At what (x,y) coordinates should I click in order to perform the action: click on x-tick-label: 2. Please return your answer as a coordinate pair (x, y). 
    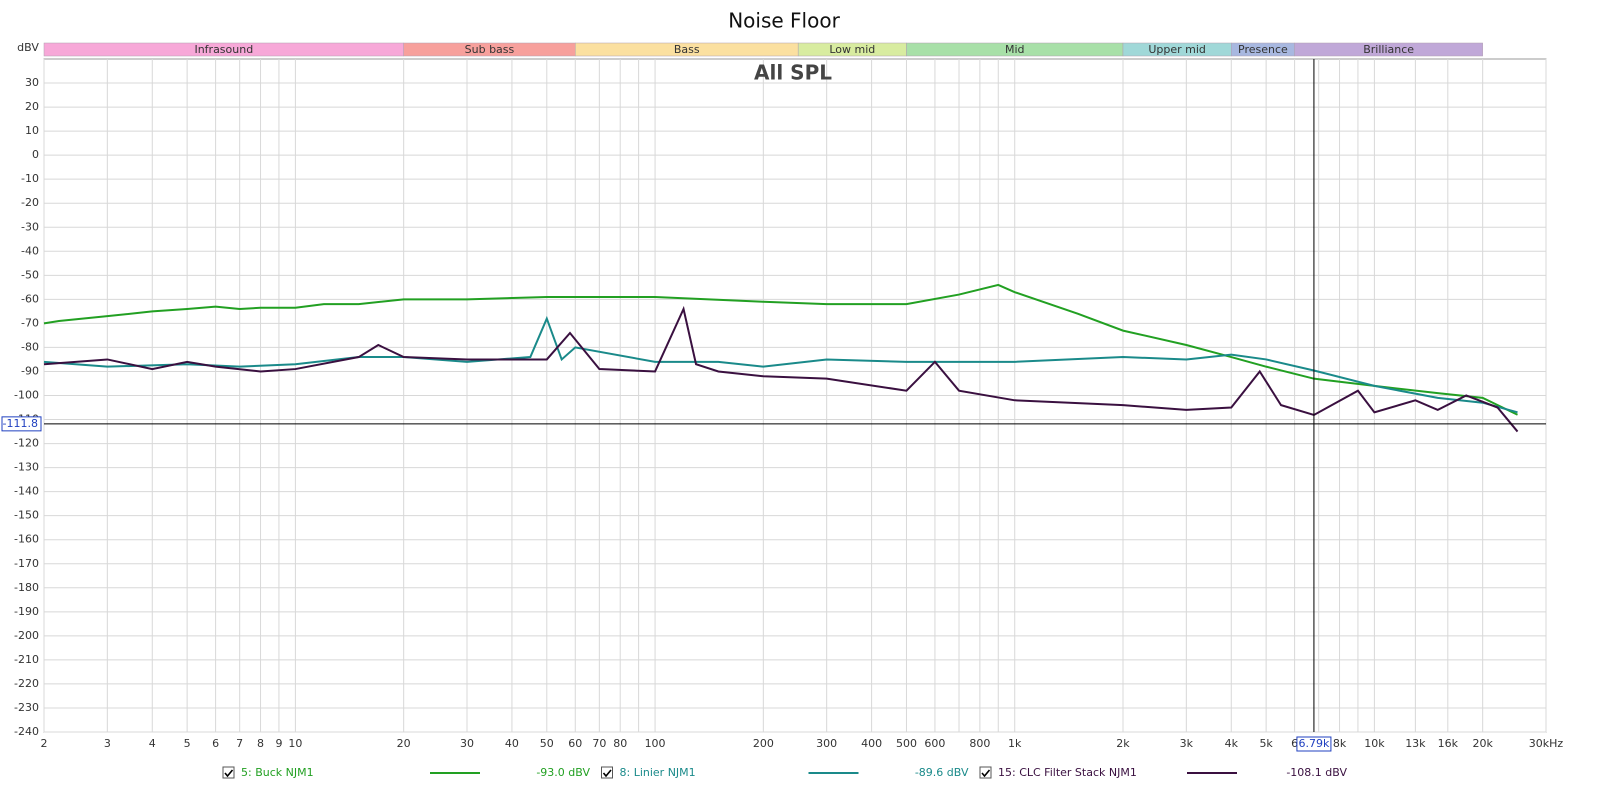
    Looking at the image, I should click on (44, 743).